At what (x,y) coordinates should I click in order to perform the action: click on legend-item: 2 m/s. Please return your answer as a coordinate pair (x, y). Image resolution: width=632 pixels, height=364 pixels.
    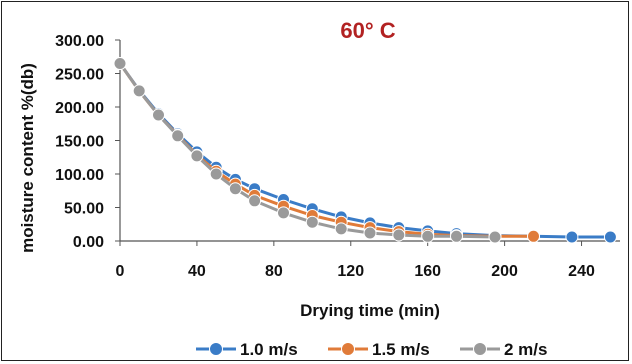
    Looking at the image, I should click on (503, 349).